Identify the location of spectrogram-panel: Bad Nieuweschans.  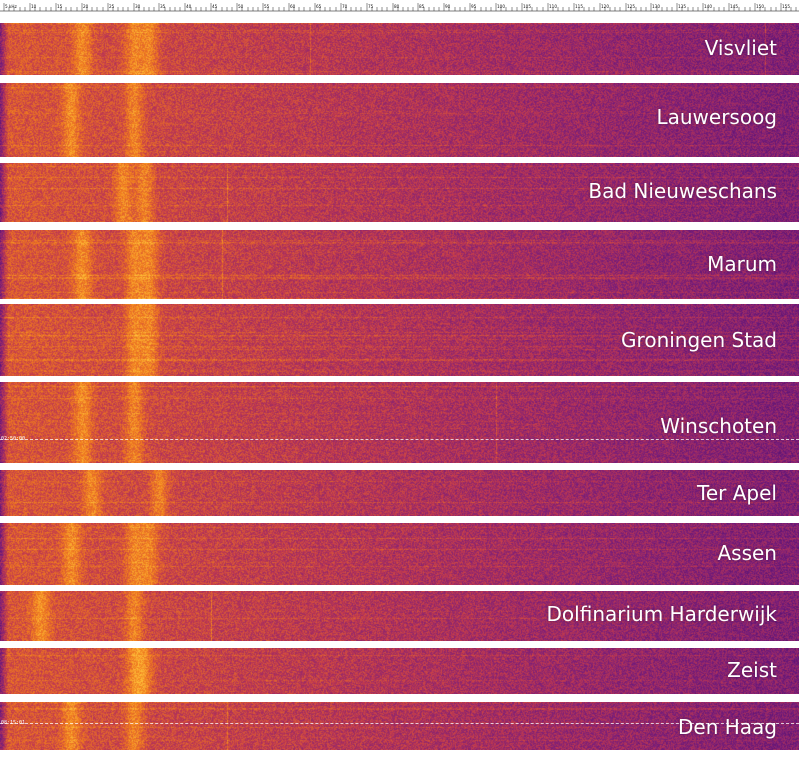
(399, 192).